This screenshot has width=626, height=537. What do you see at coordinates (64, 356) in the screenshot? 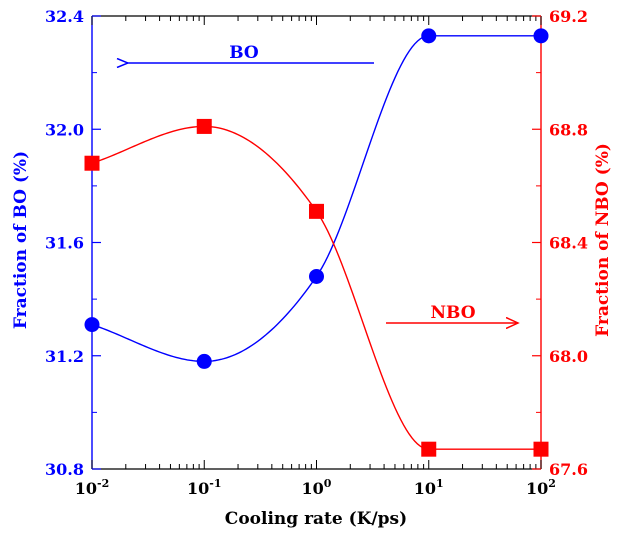
I see `y-left-tick-label: 31.2` at bounding box center [64, 356].